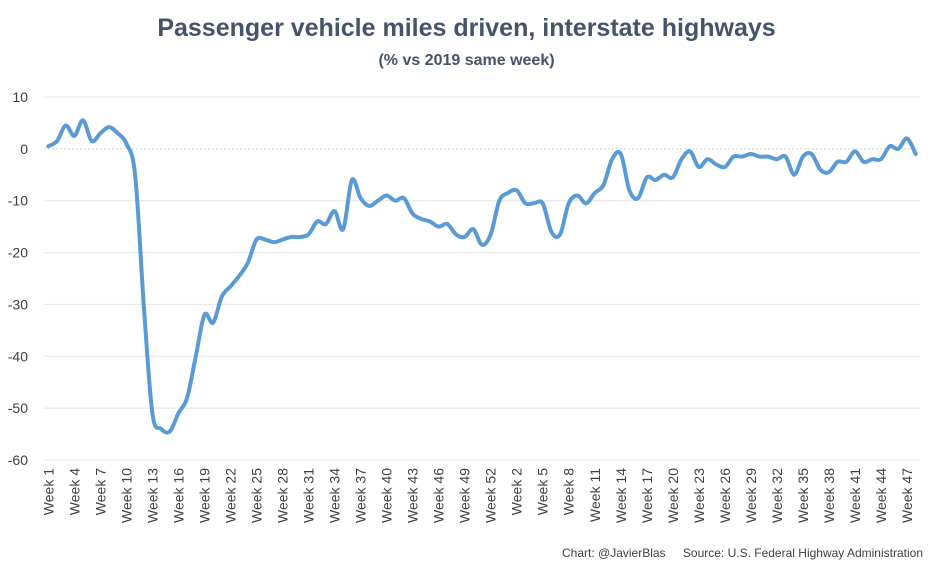  I want to click on x-tick-label: Week 10, so click(126, 495).